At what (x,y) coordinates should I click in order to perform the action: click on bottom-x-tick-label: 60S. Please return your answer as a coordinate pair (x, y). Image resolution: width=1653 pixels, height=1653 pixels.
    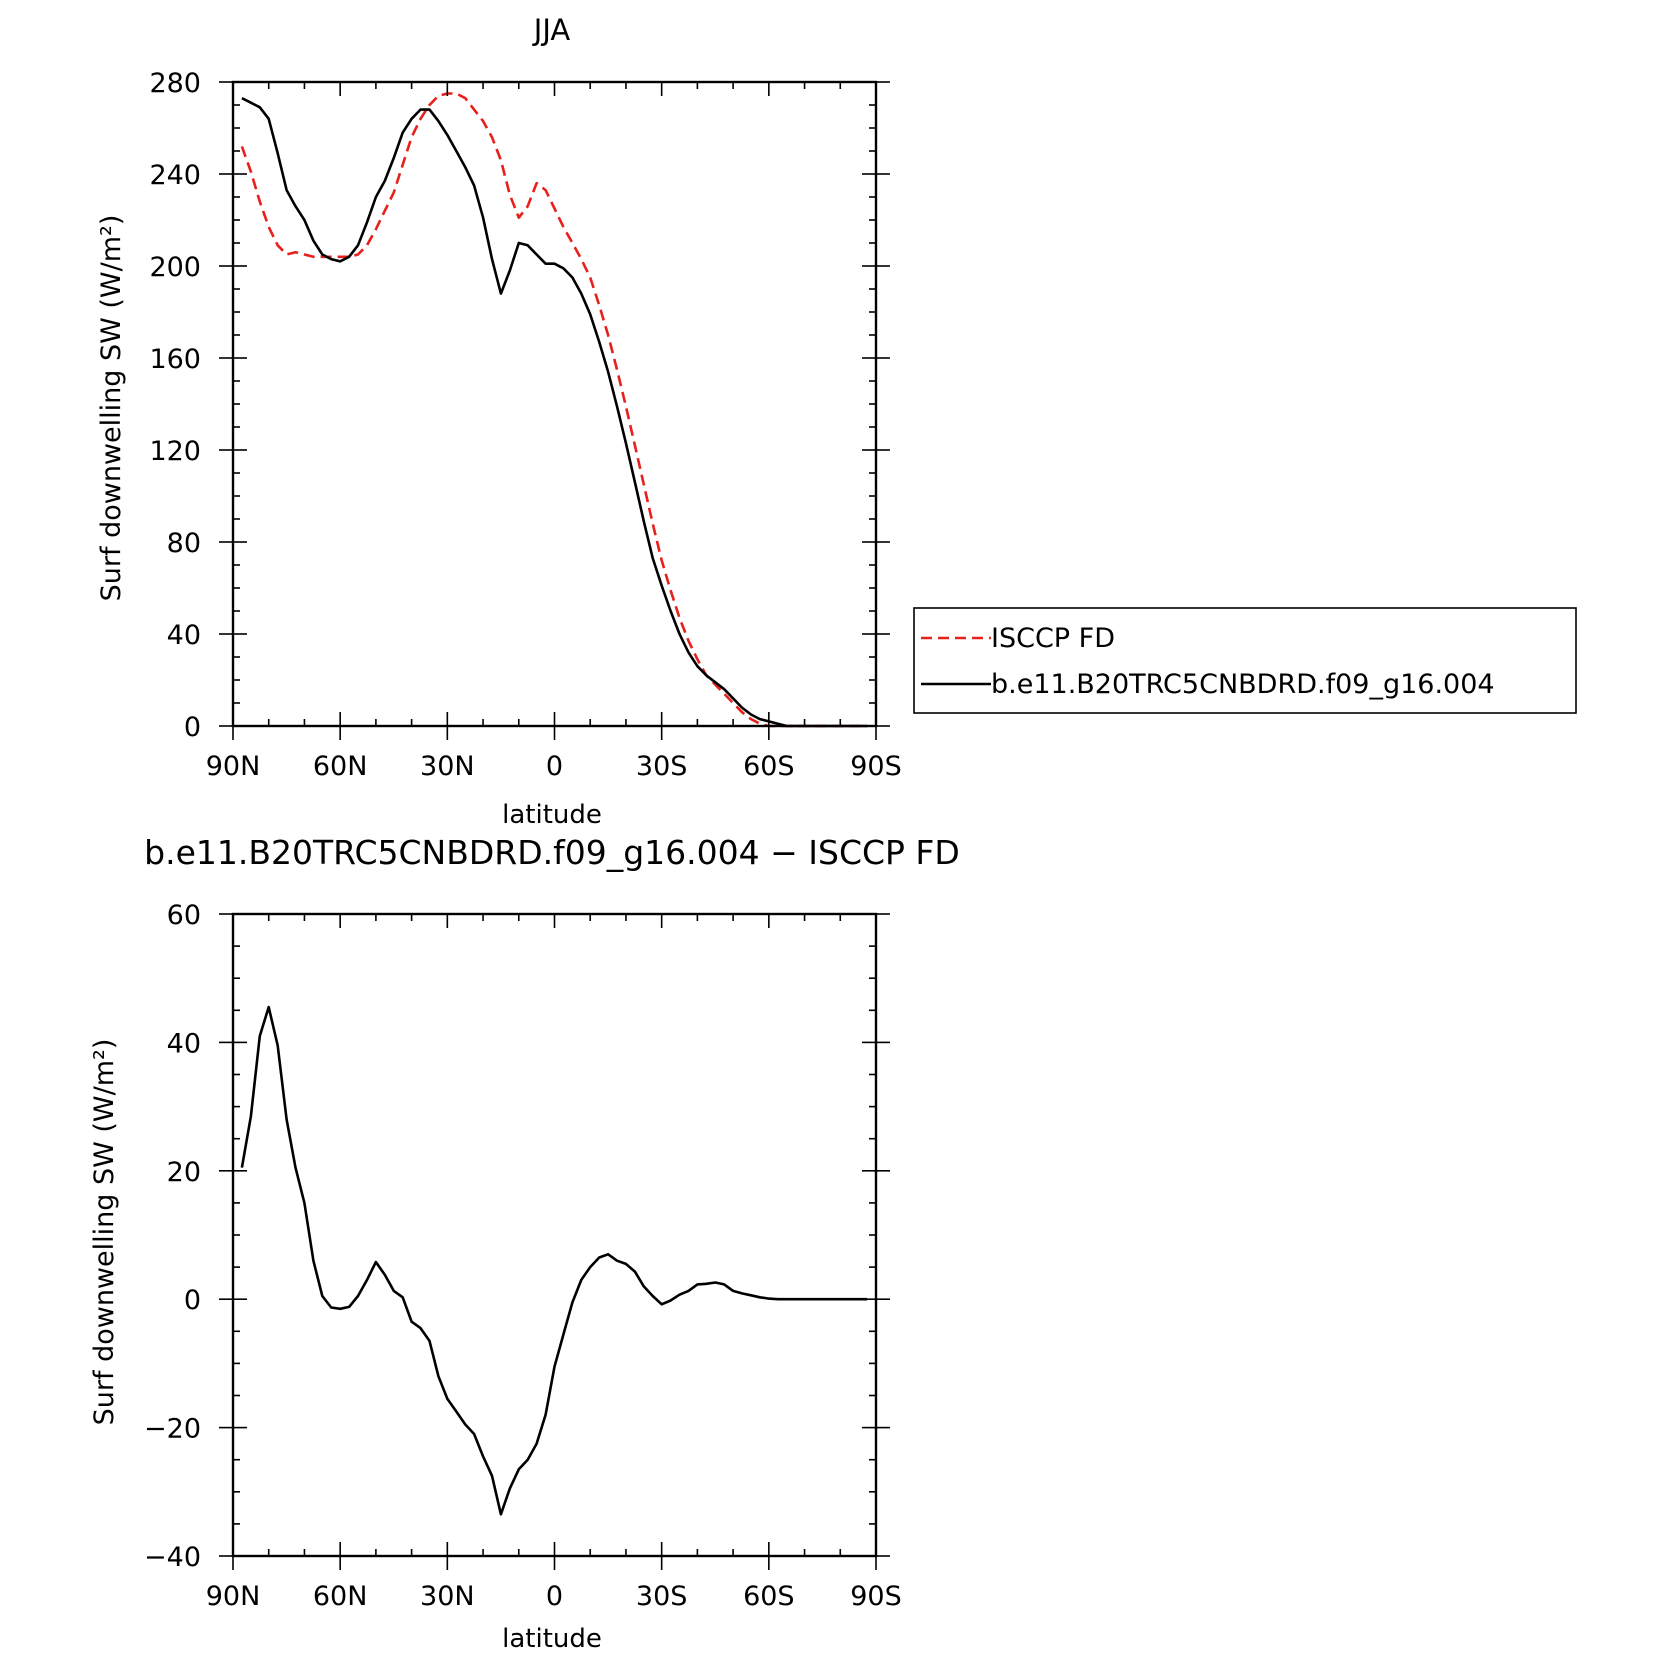
    Looking at the image, I should click on (769, 1596).